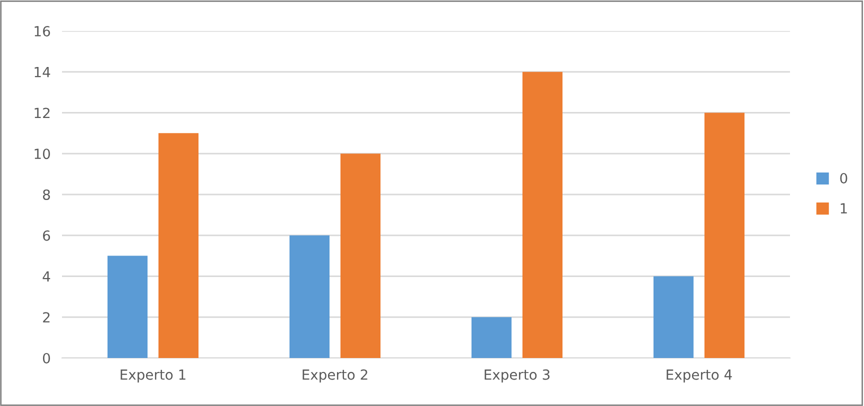 The image size is (864, 406). I want to click on legend-label: 0, so click(844, 178).